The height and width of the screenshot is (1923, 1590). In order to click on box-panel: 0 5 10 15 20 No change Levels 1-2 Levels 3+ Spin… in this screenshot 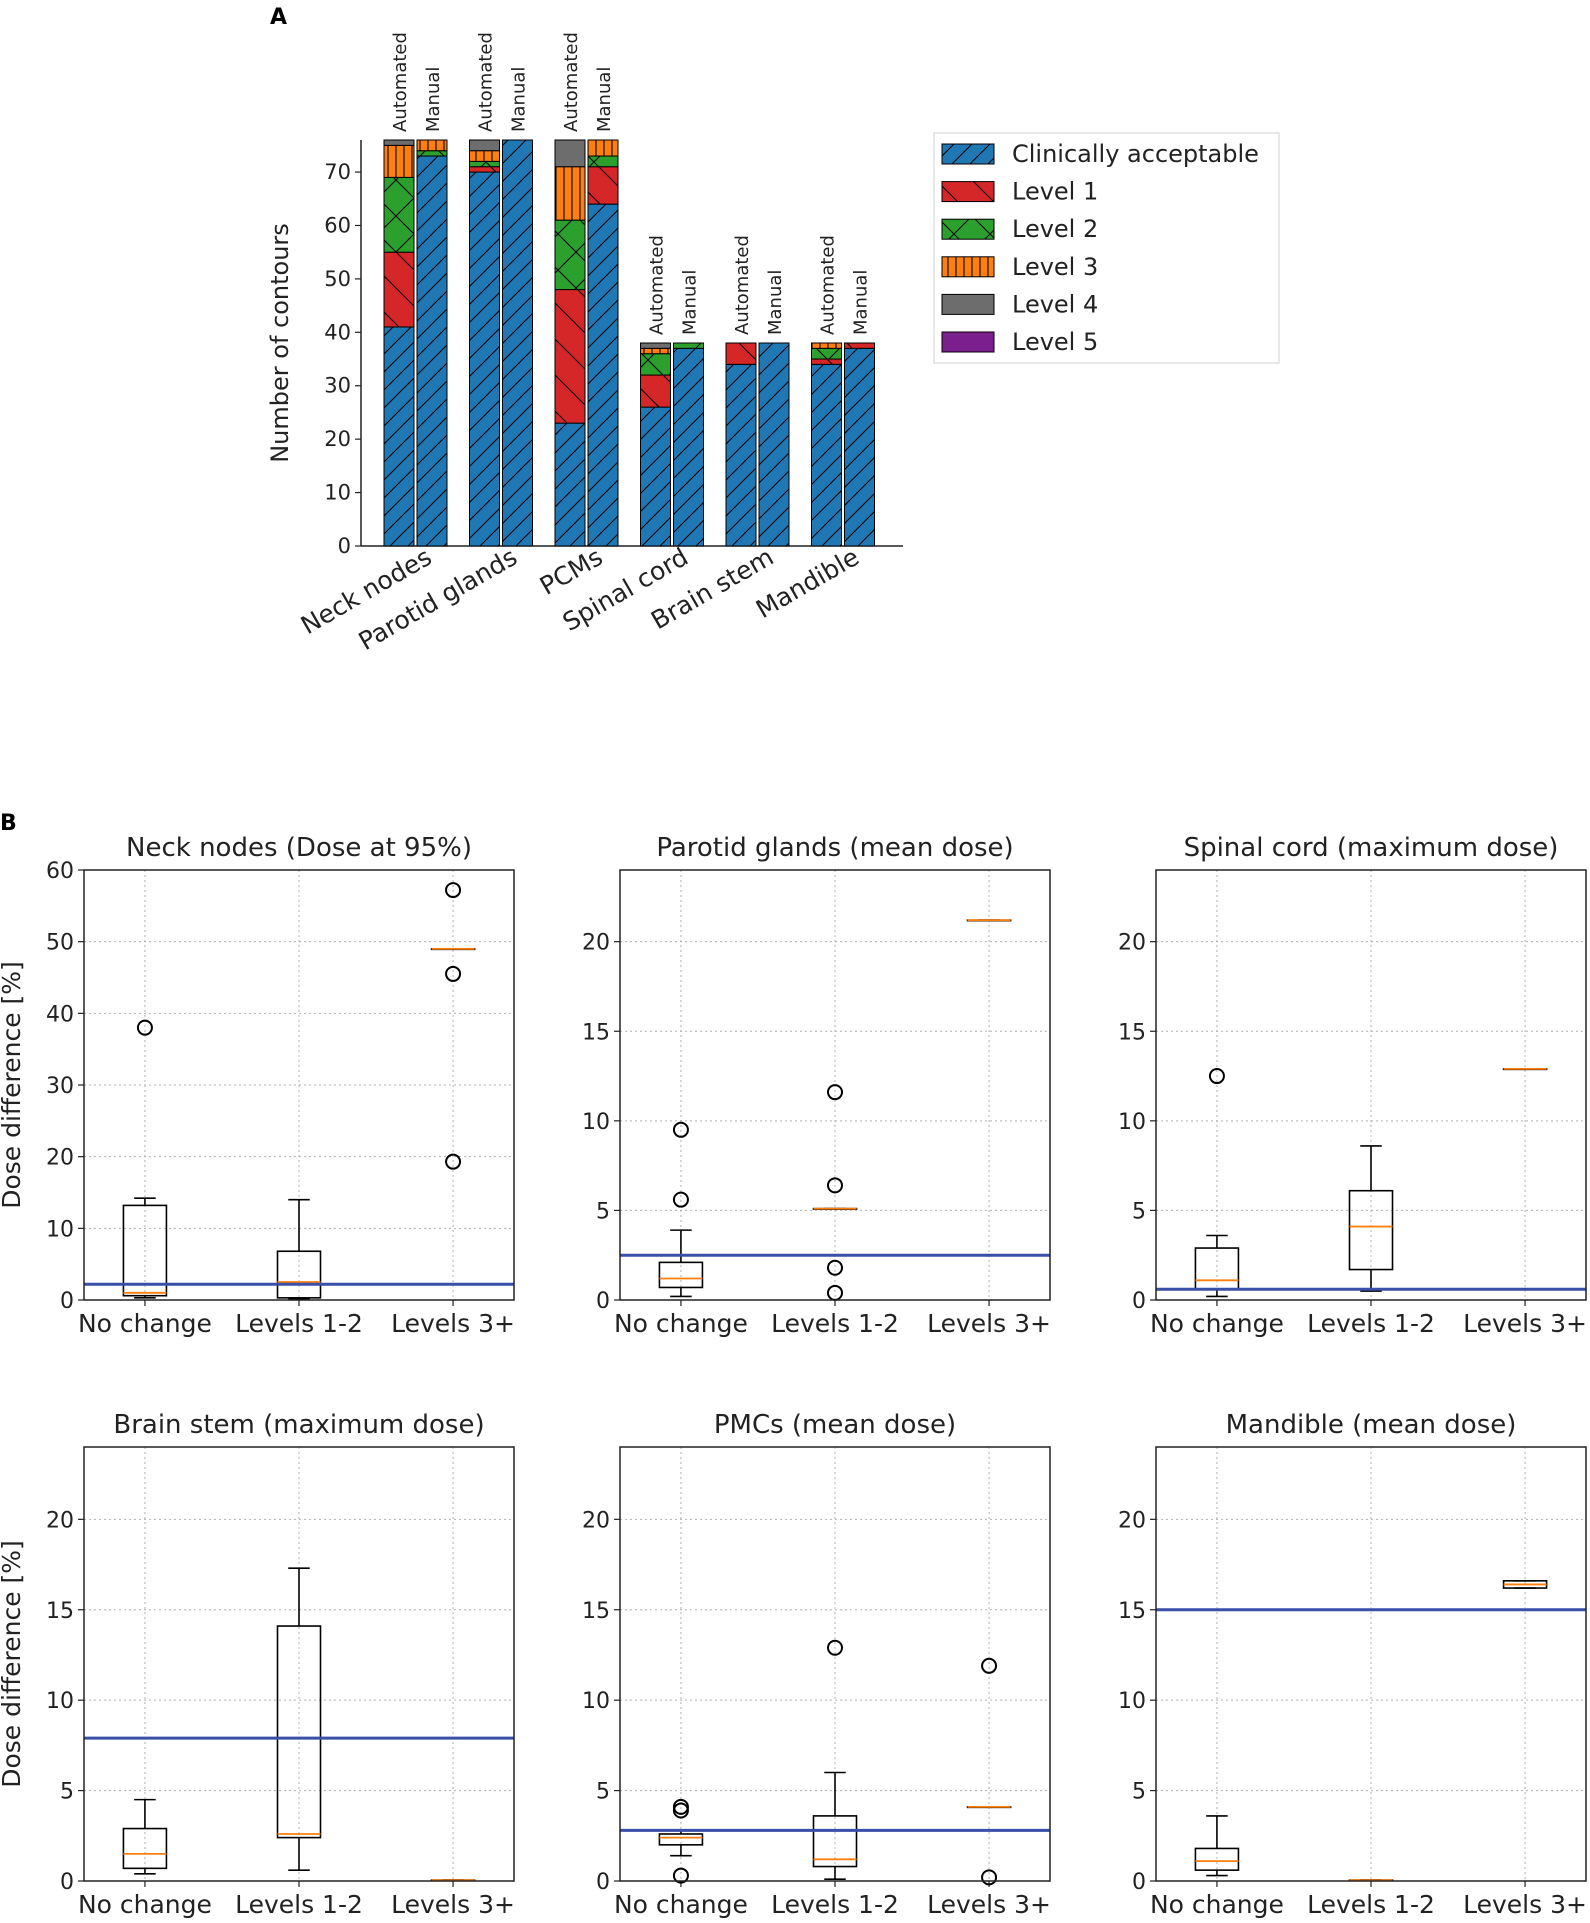, I will do `click(1352, 1085)`.